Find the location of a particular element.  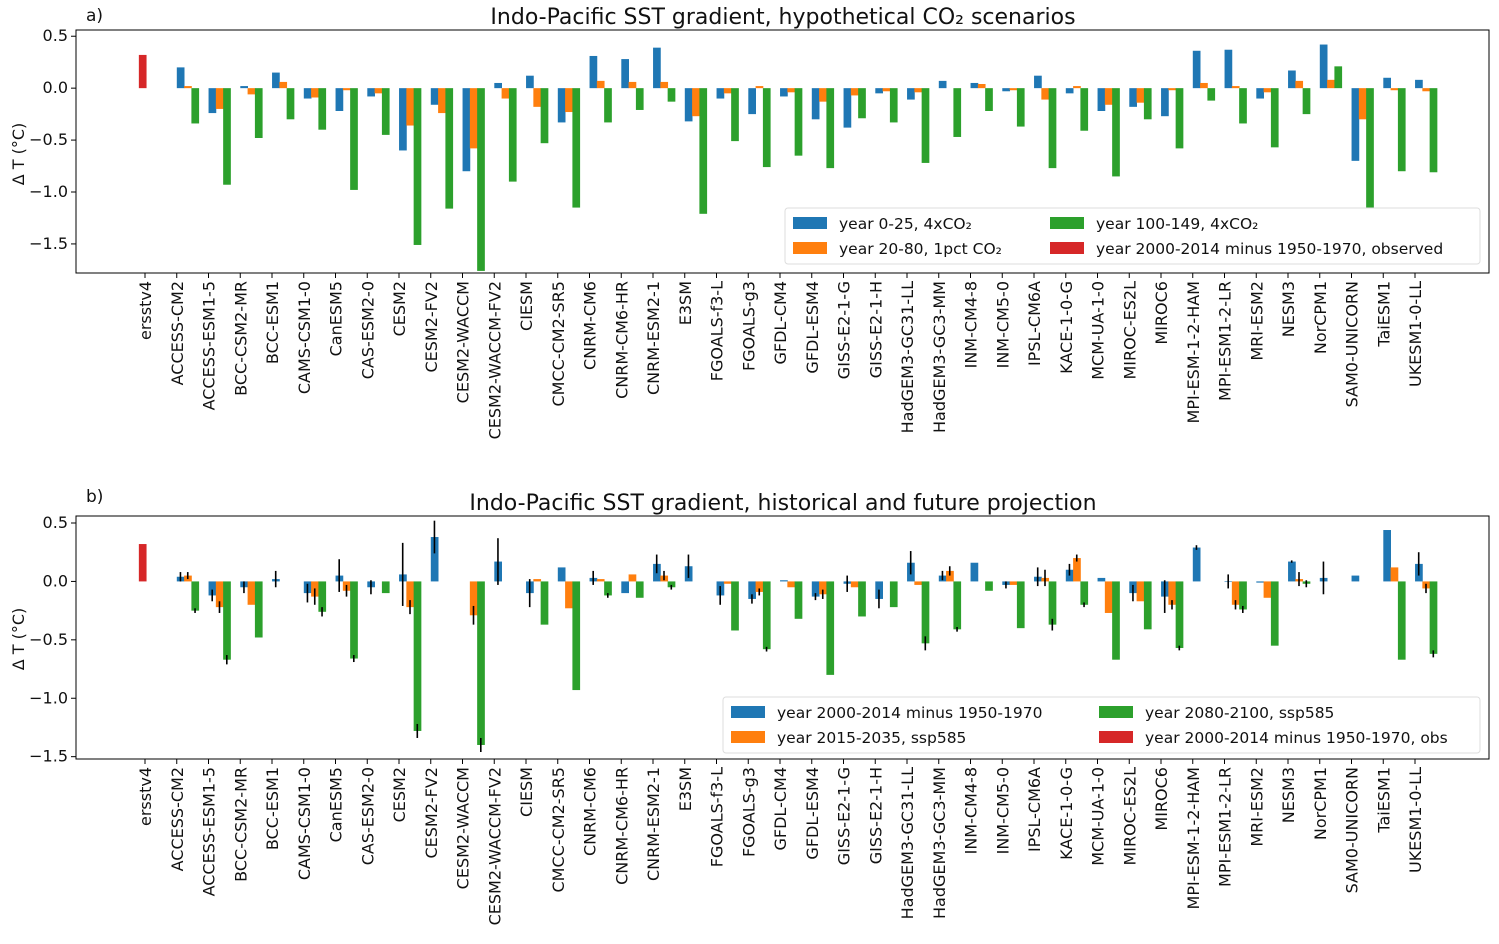

bar-bcc-esm1-s2 is located at coordinates (290, 104).